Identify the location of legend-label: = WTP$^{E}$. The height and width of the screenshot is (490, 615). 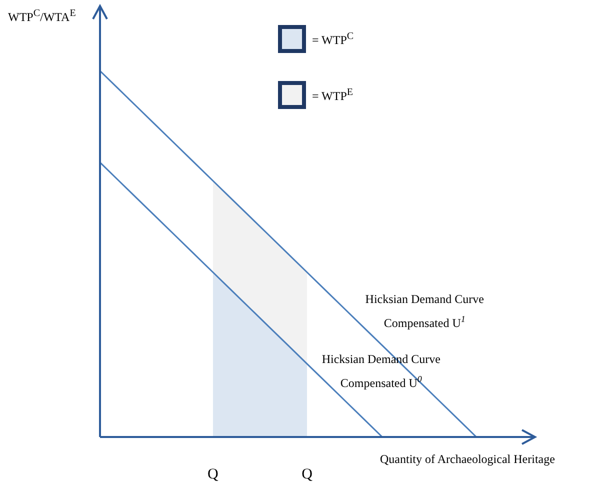
(332, 95).